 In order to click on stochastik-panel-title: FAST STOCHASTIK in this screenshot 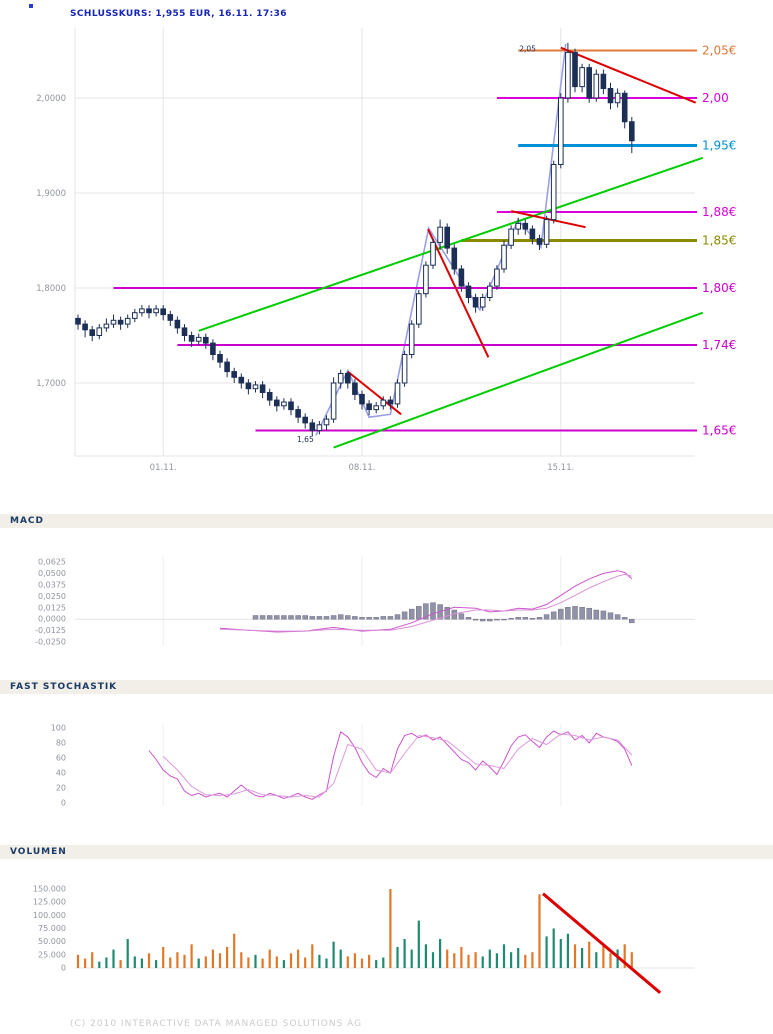, I will do `click(64, 687)`.